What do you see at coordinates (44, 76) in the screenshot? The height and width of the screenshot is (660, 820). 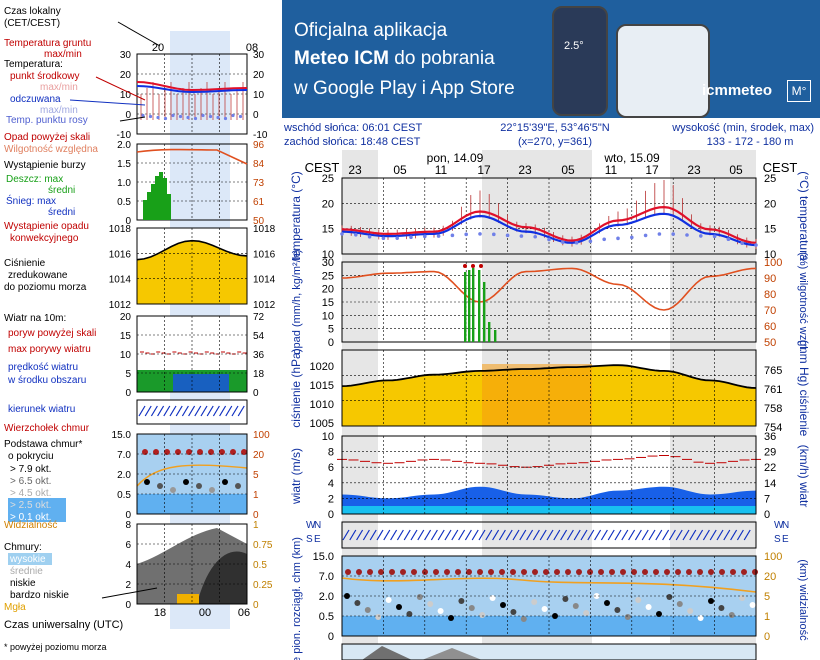 I see `legend-center-point: punkt środkowy` at bounding box center [44, 76].